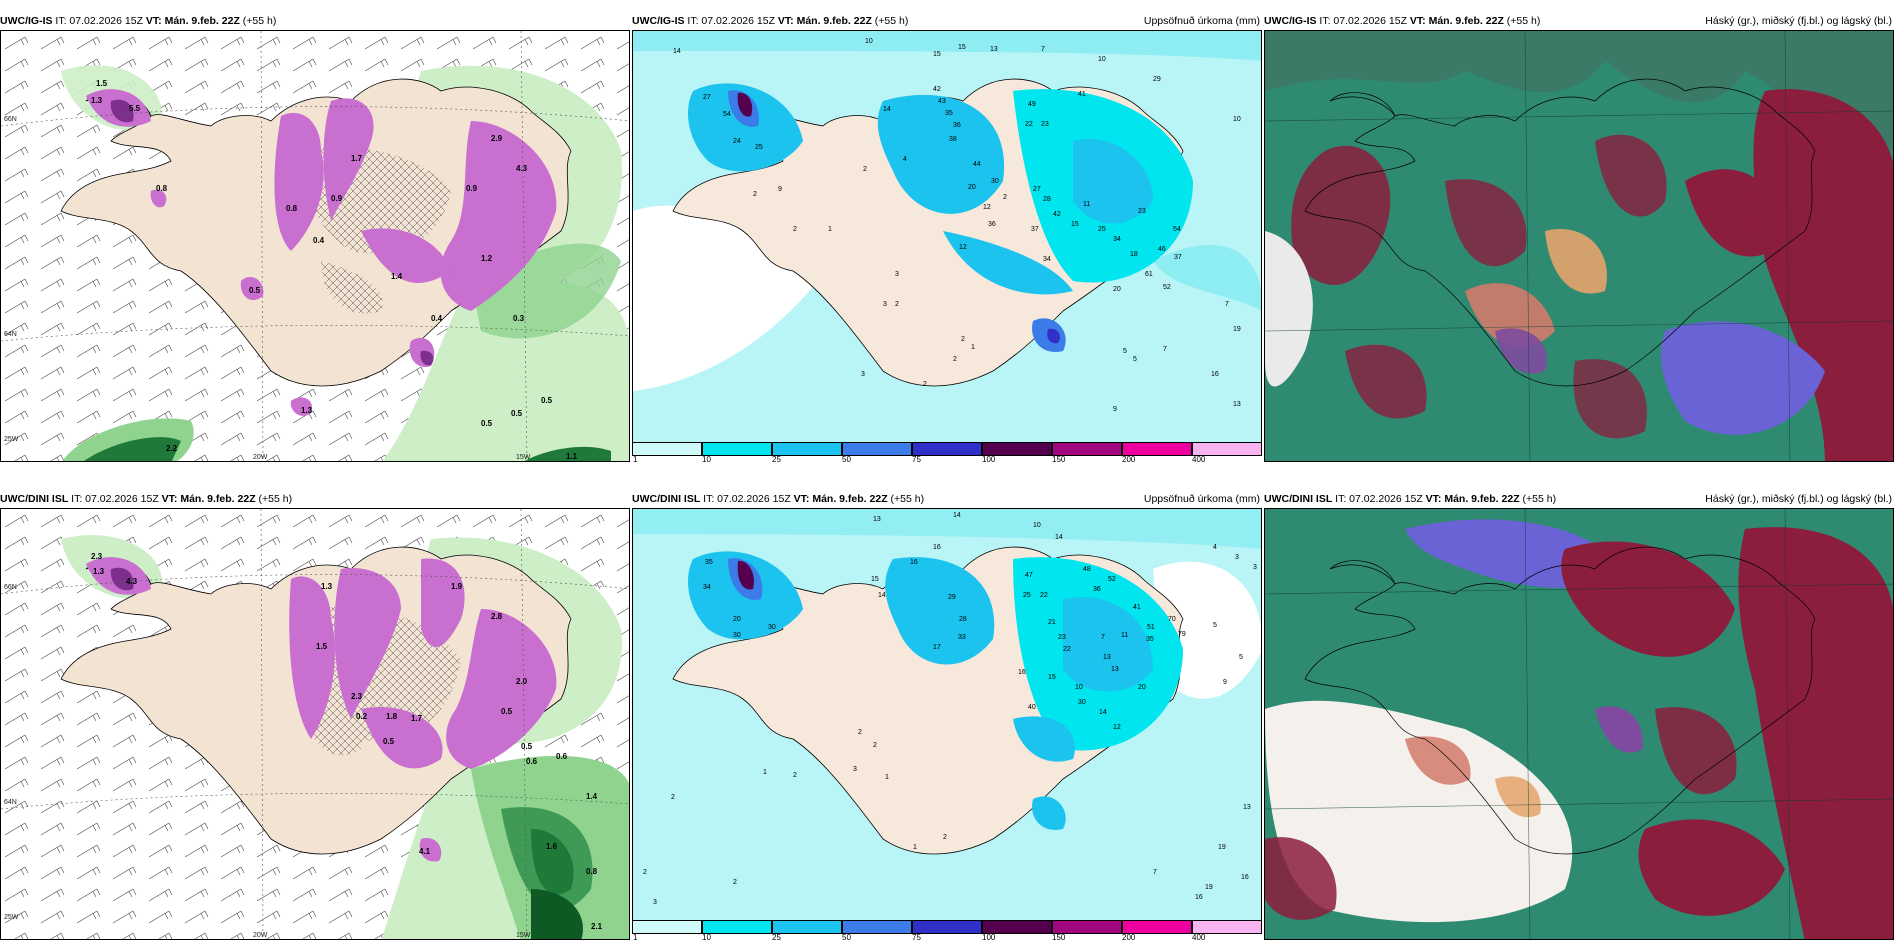 This screenshot has height=950, width=1900. Describe the element at coordinates (10, 119) in the screenshot. I see `lat-label-66n: 66N` at that location.